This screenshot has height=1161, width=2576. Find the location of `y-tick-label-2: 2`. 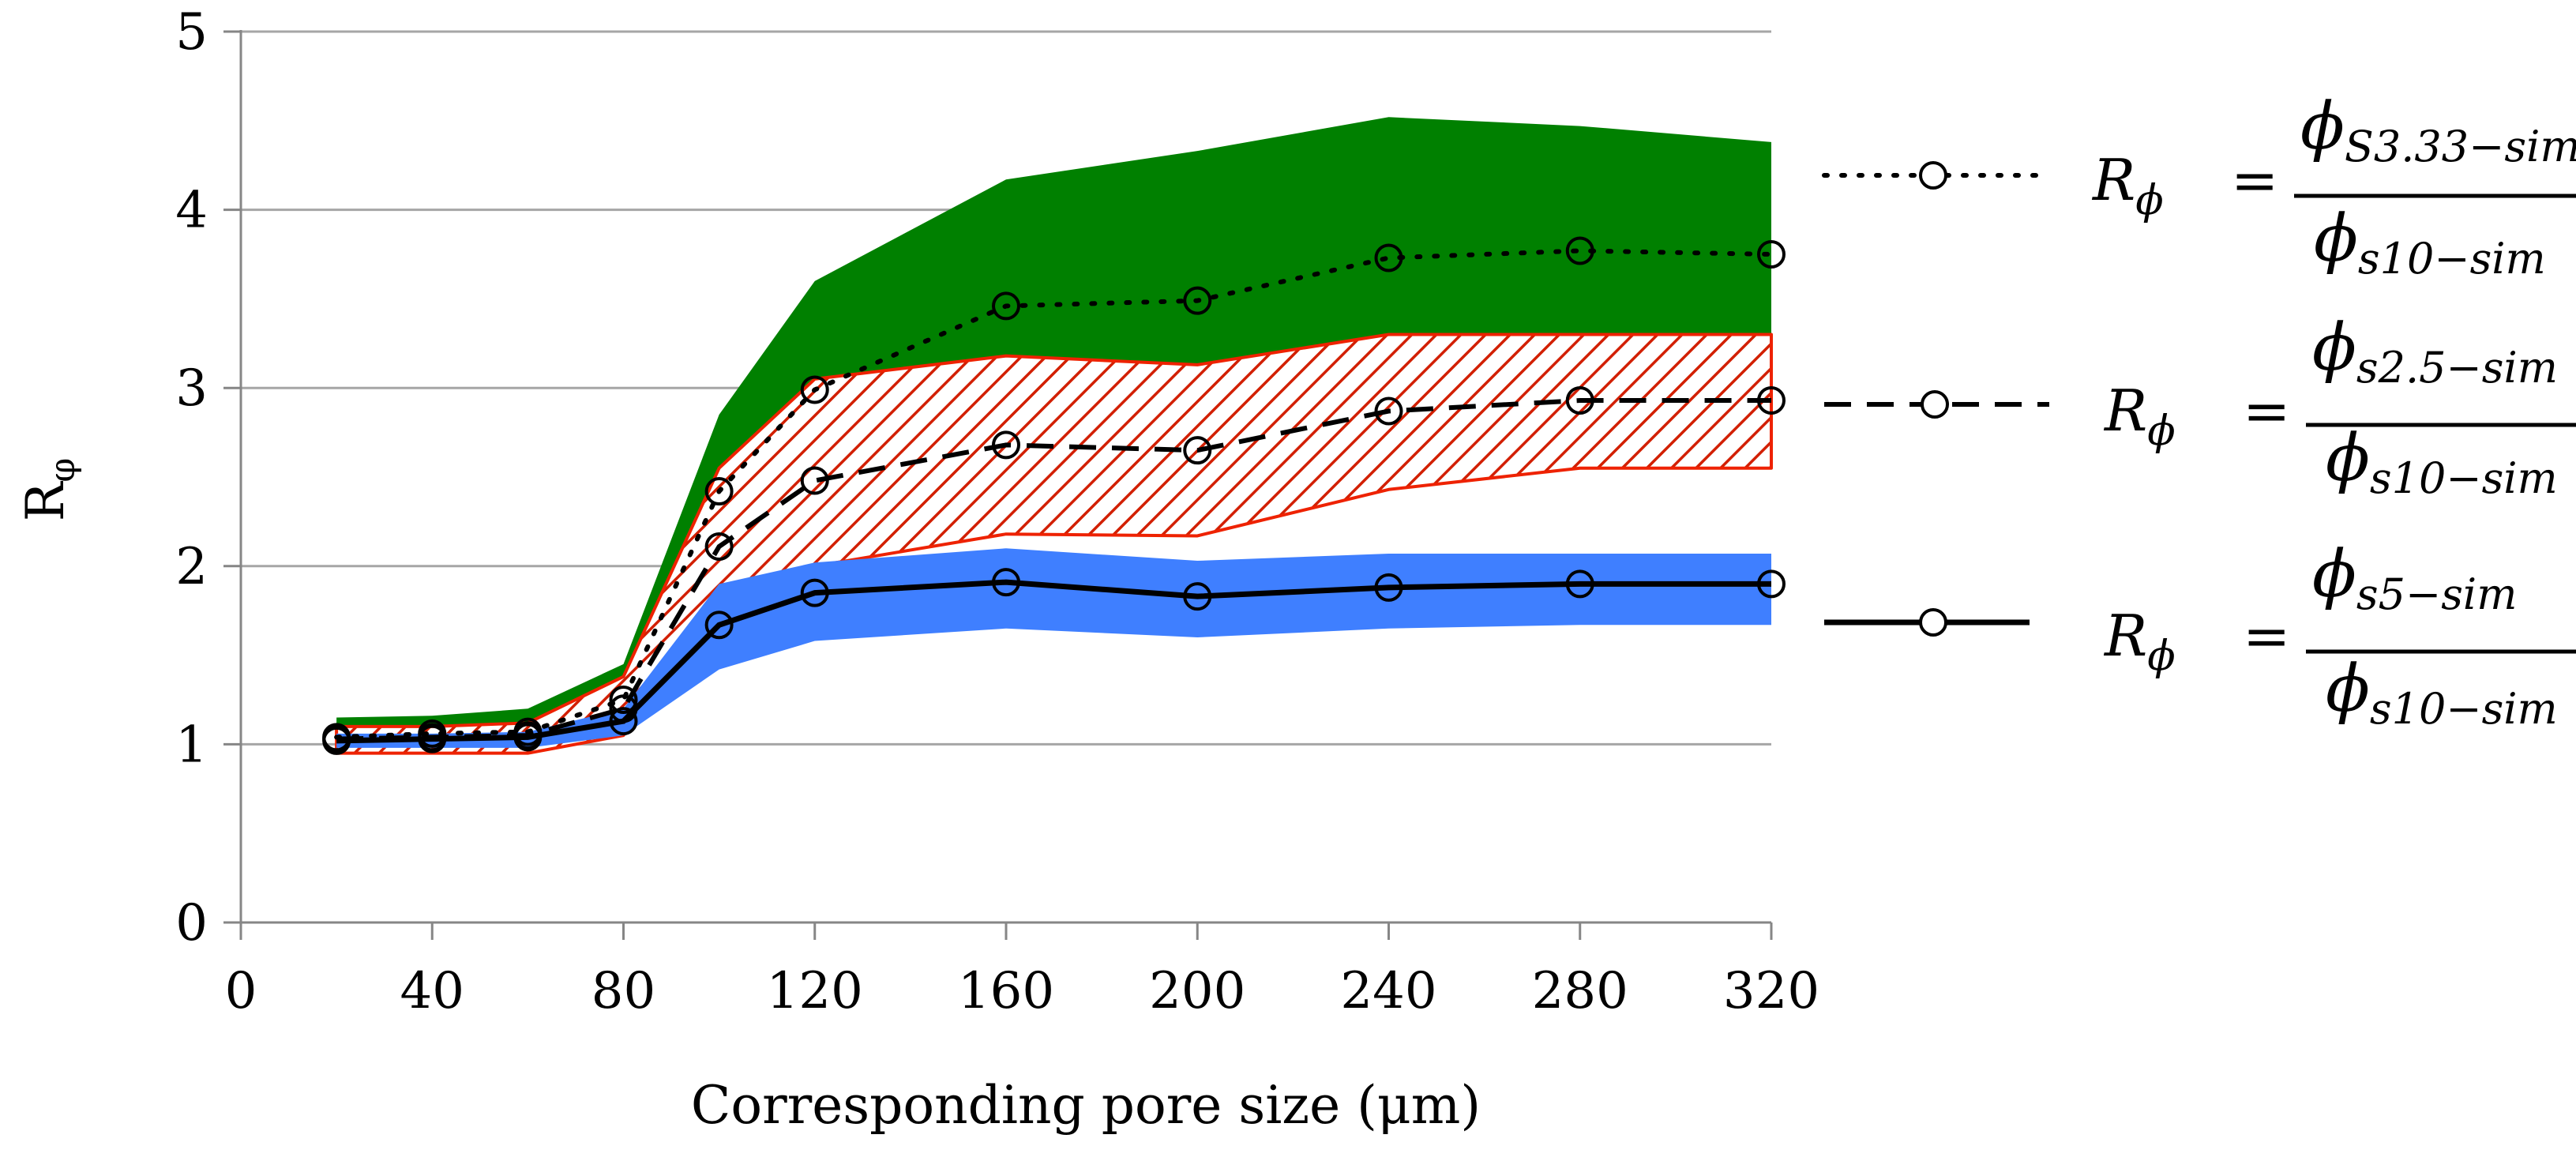

y-tick-label-2: 2 is located at coordinates (191, 567).